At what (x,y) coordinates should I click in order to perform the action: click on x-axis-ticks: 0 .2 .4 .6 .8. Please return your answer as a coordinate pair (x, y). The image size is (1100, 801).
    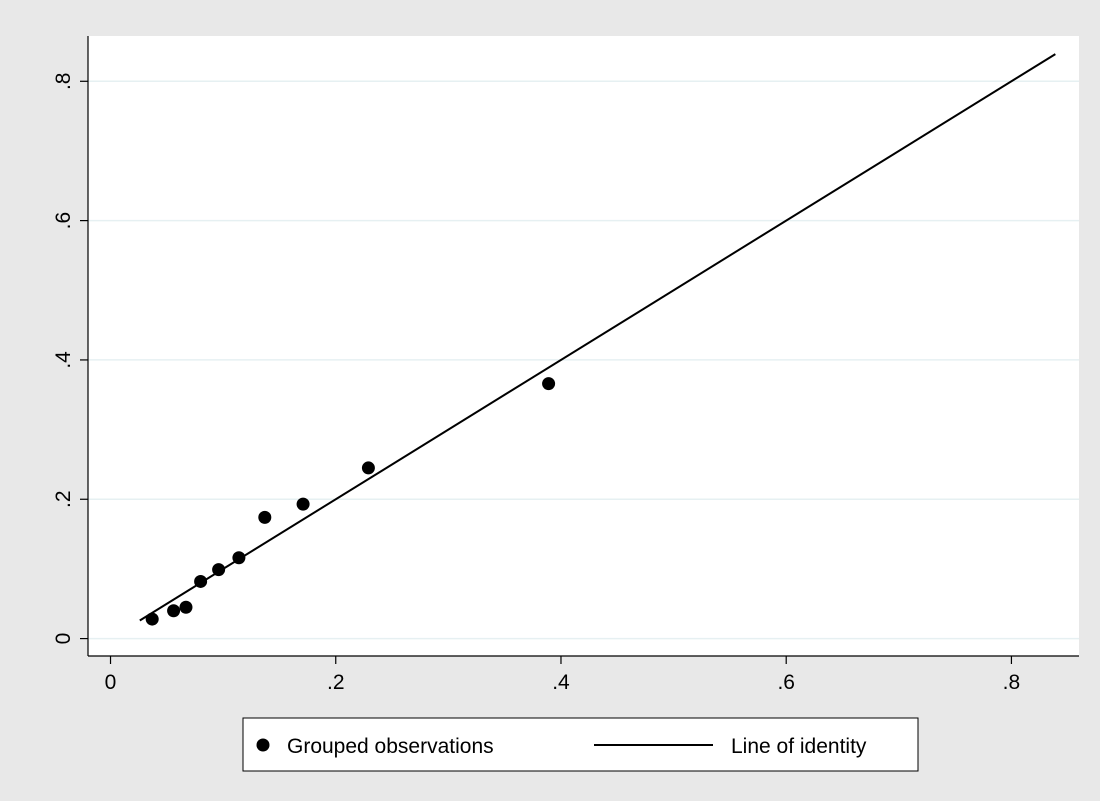
    Looking at the image, I should click on (563, 675).